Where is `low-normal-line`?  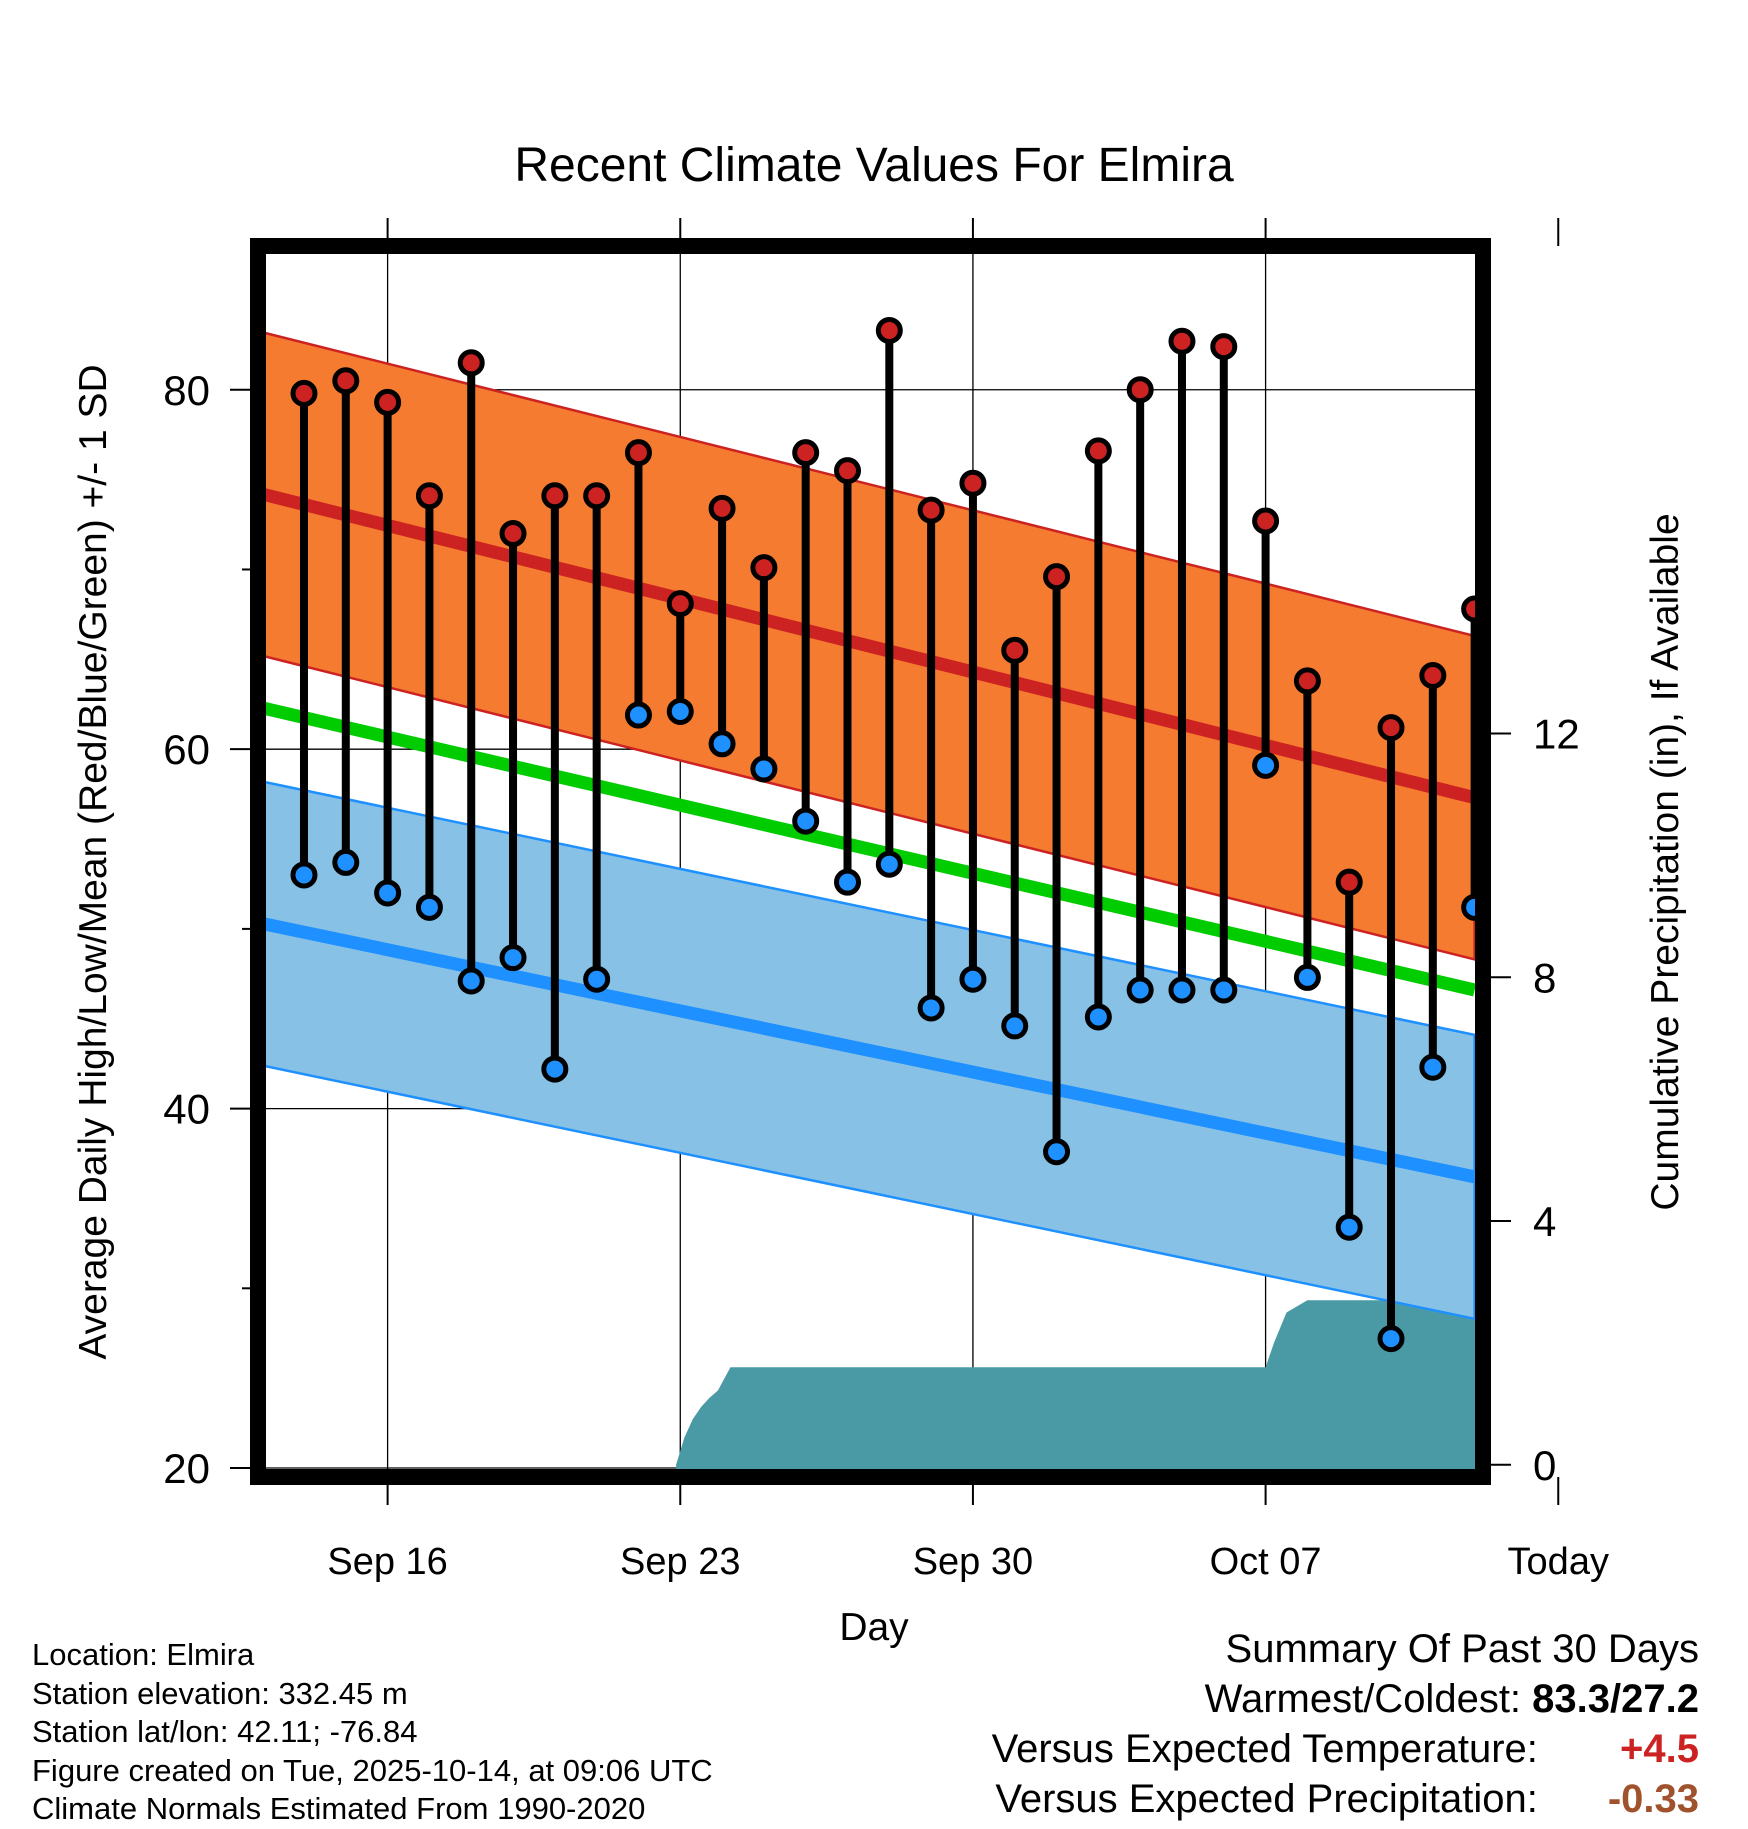 low-normal-line is located at coordinates (868, 1050).